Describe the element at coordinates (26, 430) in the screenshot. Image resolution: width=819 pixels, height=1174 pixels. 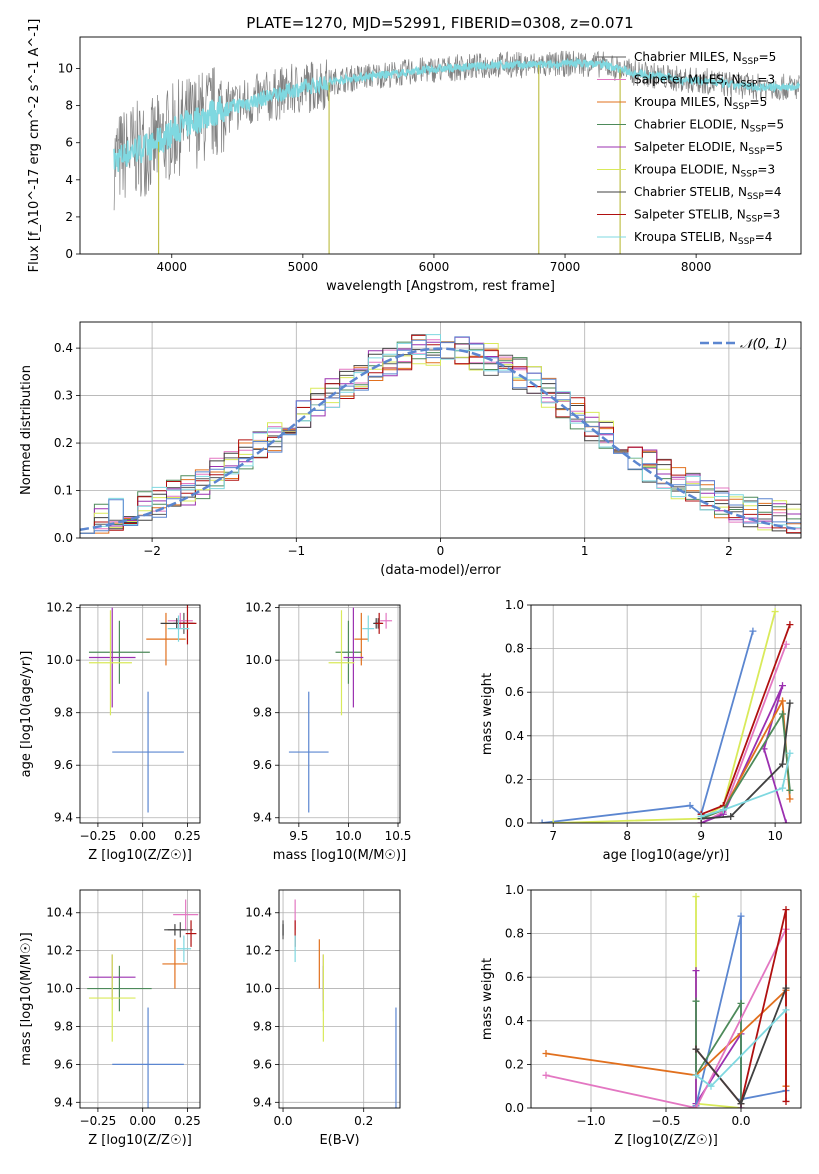
I see `y-axis-label: Normed distribution` at that location.